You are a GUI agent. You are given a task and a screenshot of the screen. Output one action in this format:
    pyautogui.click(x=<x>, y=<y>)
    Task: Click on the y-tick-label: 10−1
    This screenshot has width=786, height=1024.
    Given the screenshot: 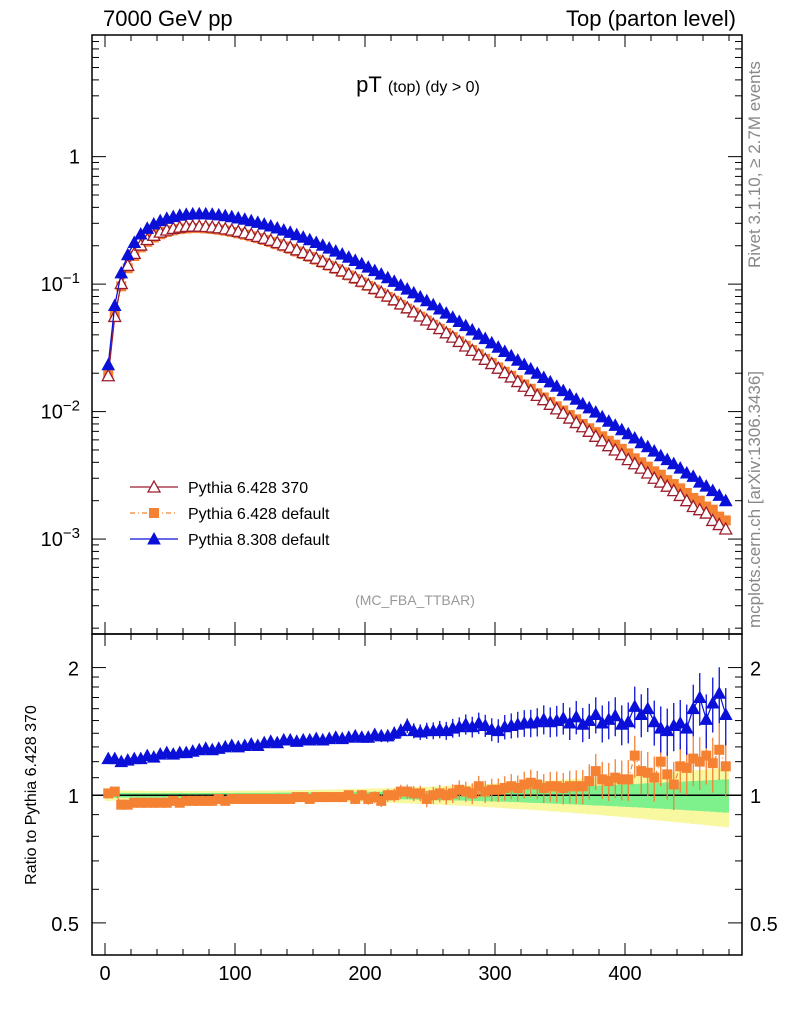 What is the action you would take?
    pyautogui.click(x=60, y=283)
    